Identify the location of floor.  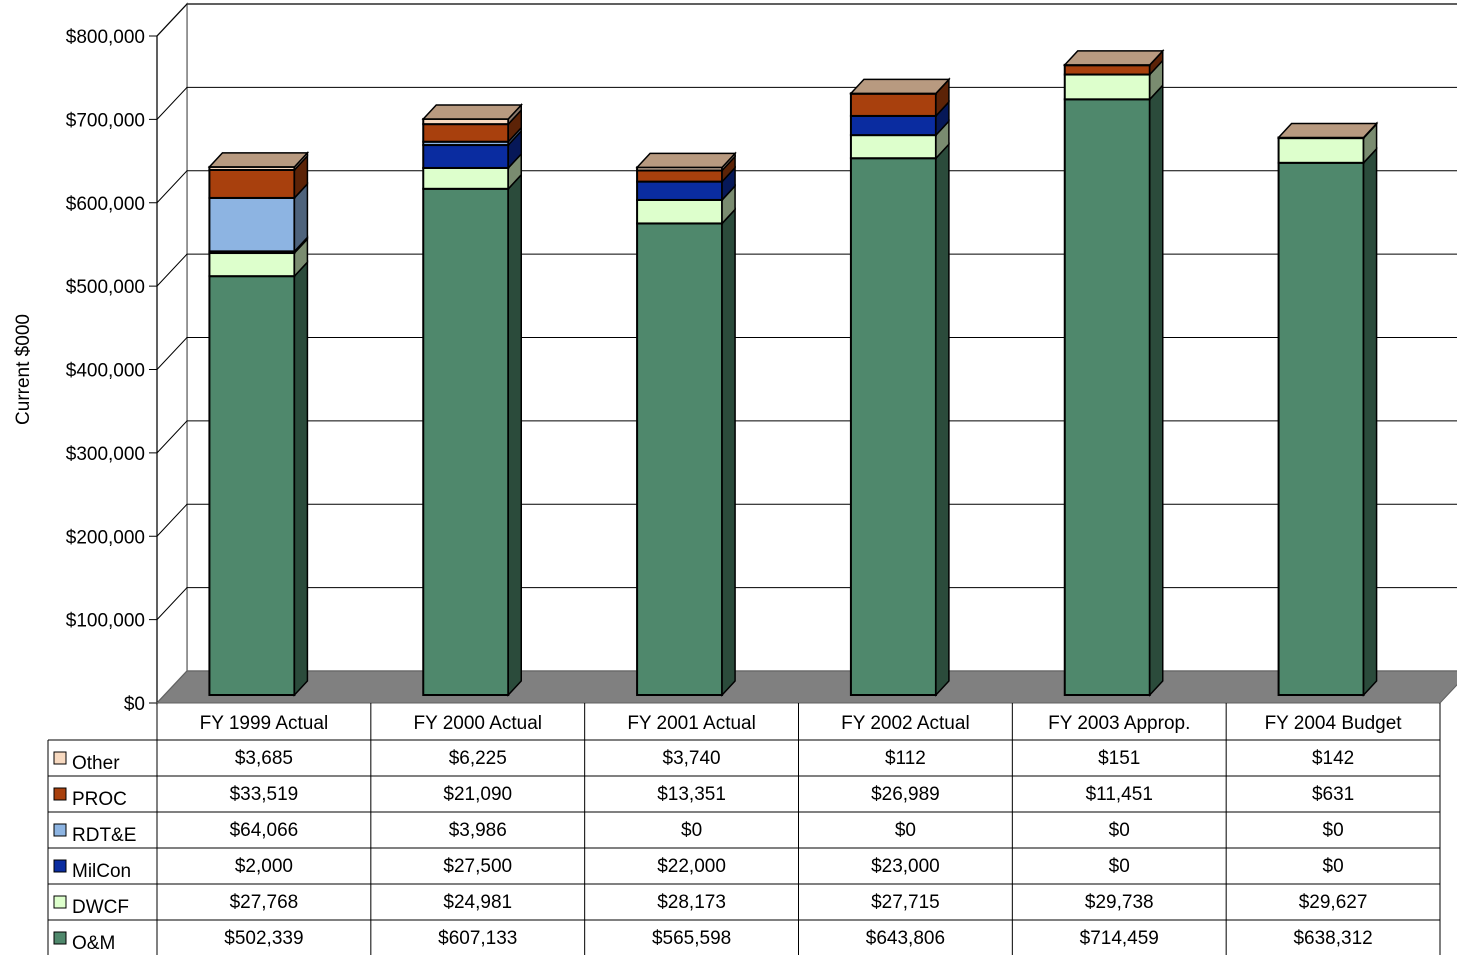
(806, 687).